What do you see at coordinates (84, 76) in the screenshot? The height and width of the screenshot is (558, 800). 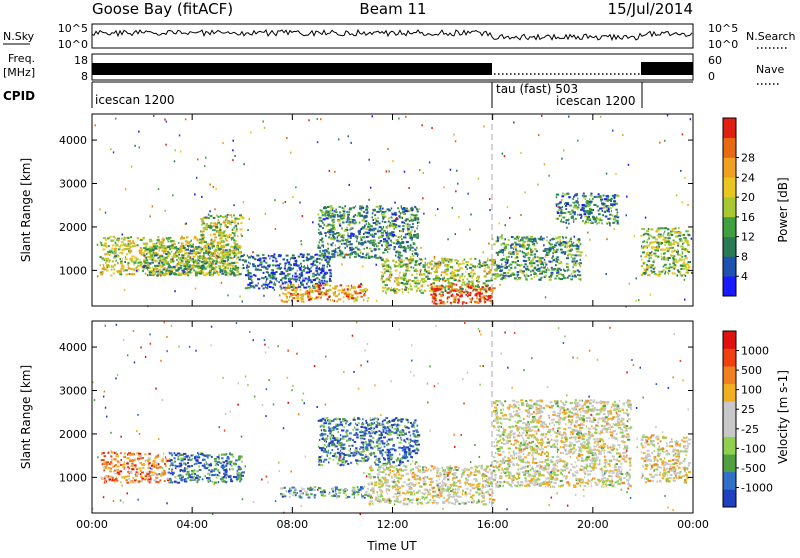 I see `freq-tick-bottom: 8` at bounding box center [84, 76].